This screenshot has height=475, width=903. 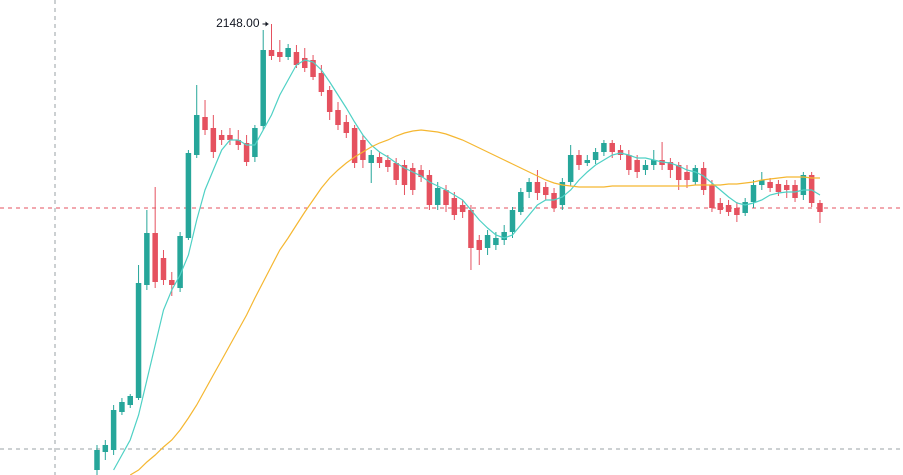 What do you see at coordinates (267, 24) in the screenshot?
I see `high-label-arrowhead` at bounding box center [267, 24].